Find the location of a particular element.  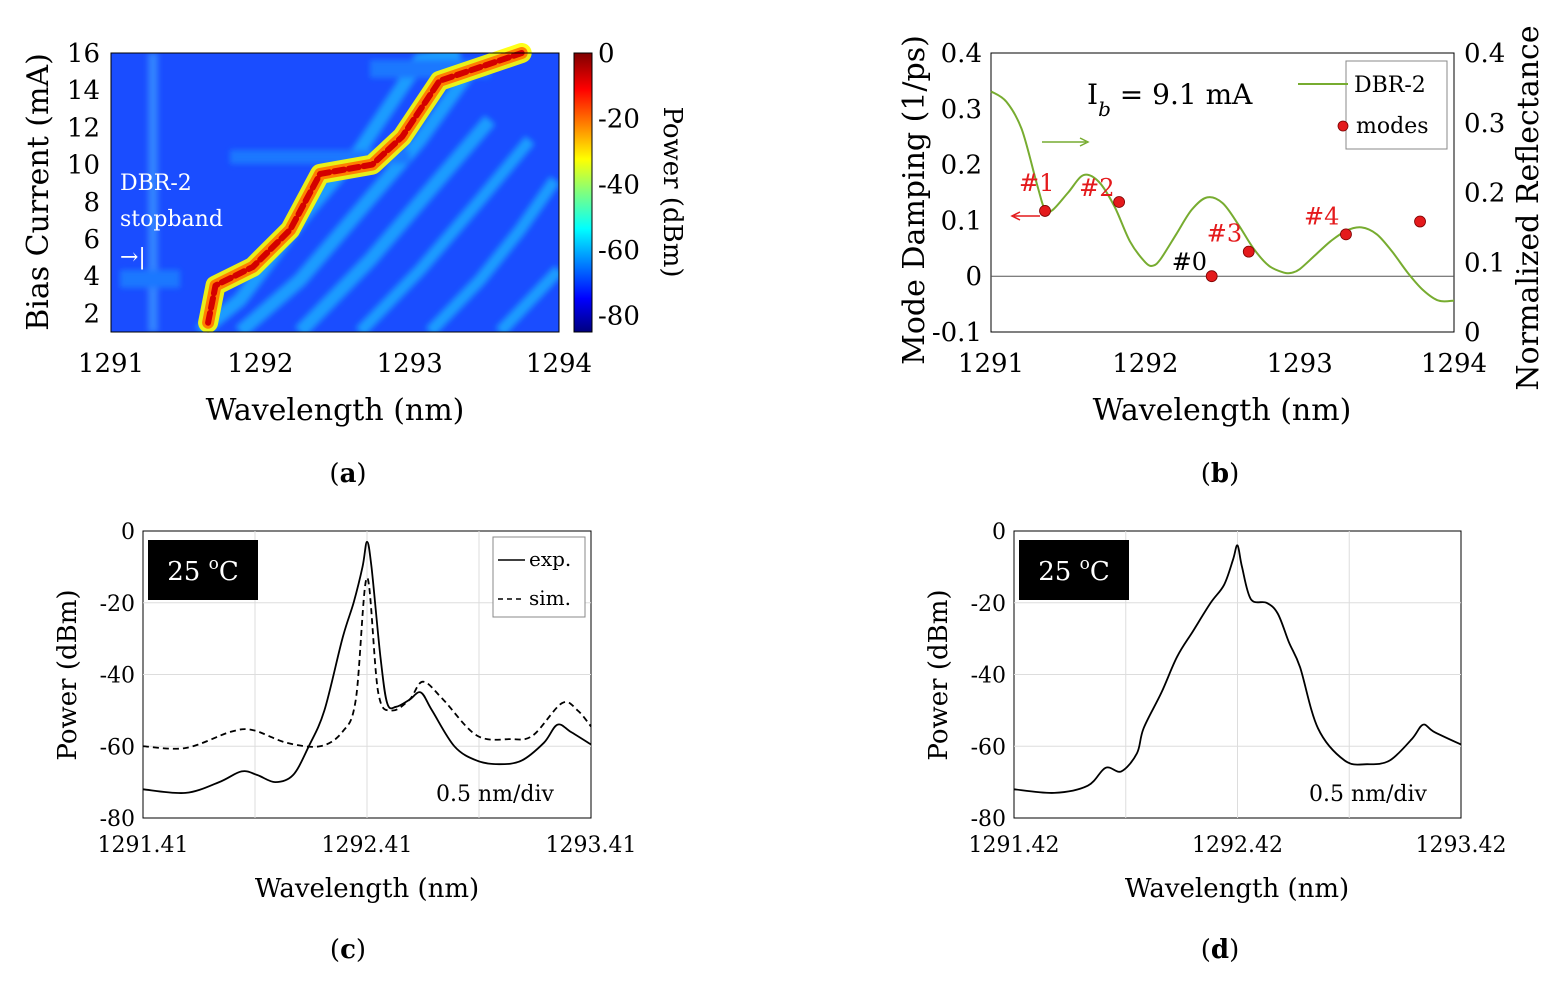

legend-label-exp: exp. is located at coordinates (550, 559).